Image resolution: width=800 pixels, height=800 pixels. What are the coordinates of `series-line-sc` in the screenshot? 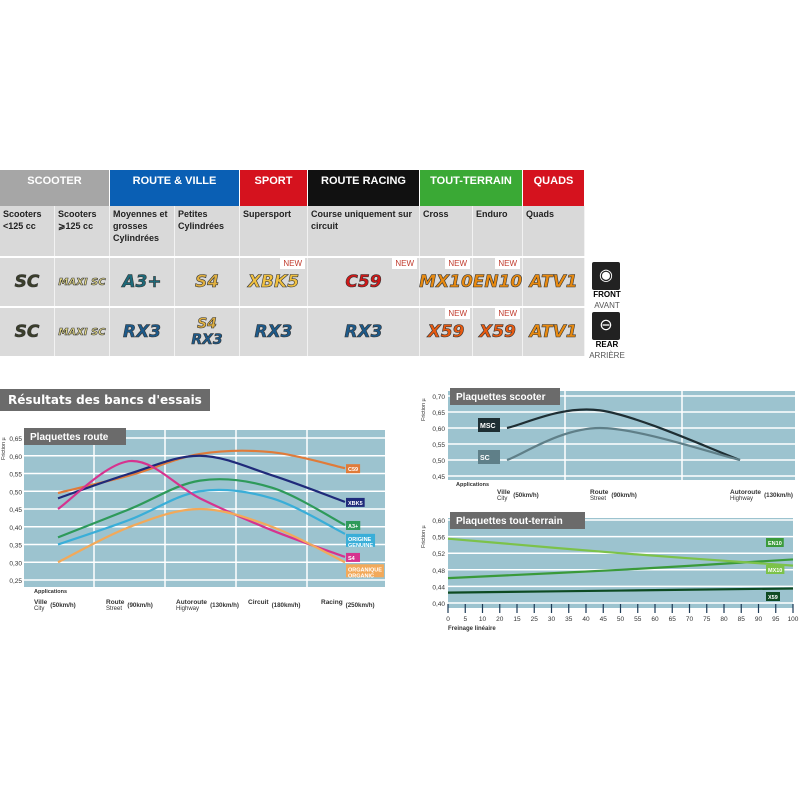 It's located at (623, 444).